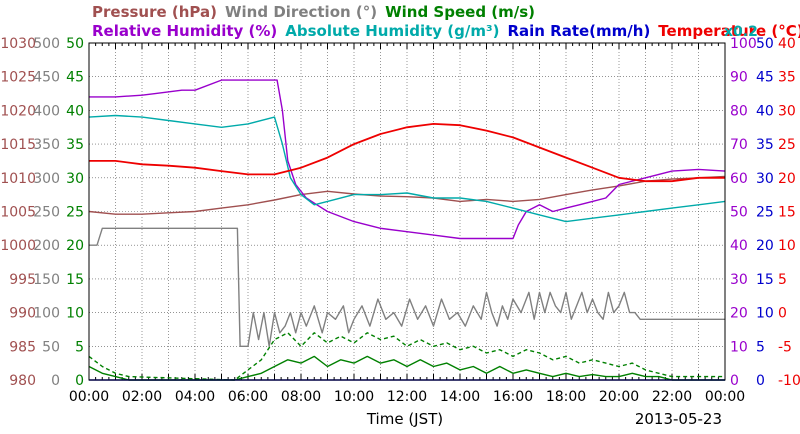 This screenshot has width=800, height=434. Describe the element at coordinates (513, 397) in the screenshot. I see `x-tick-label: 16:00` at that location.